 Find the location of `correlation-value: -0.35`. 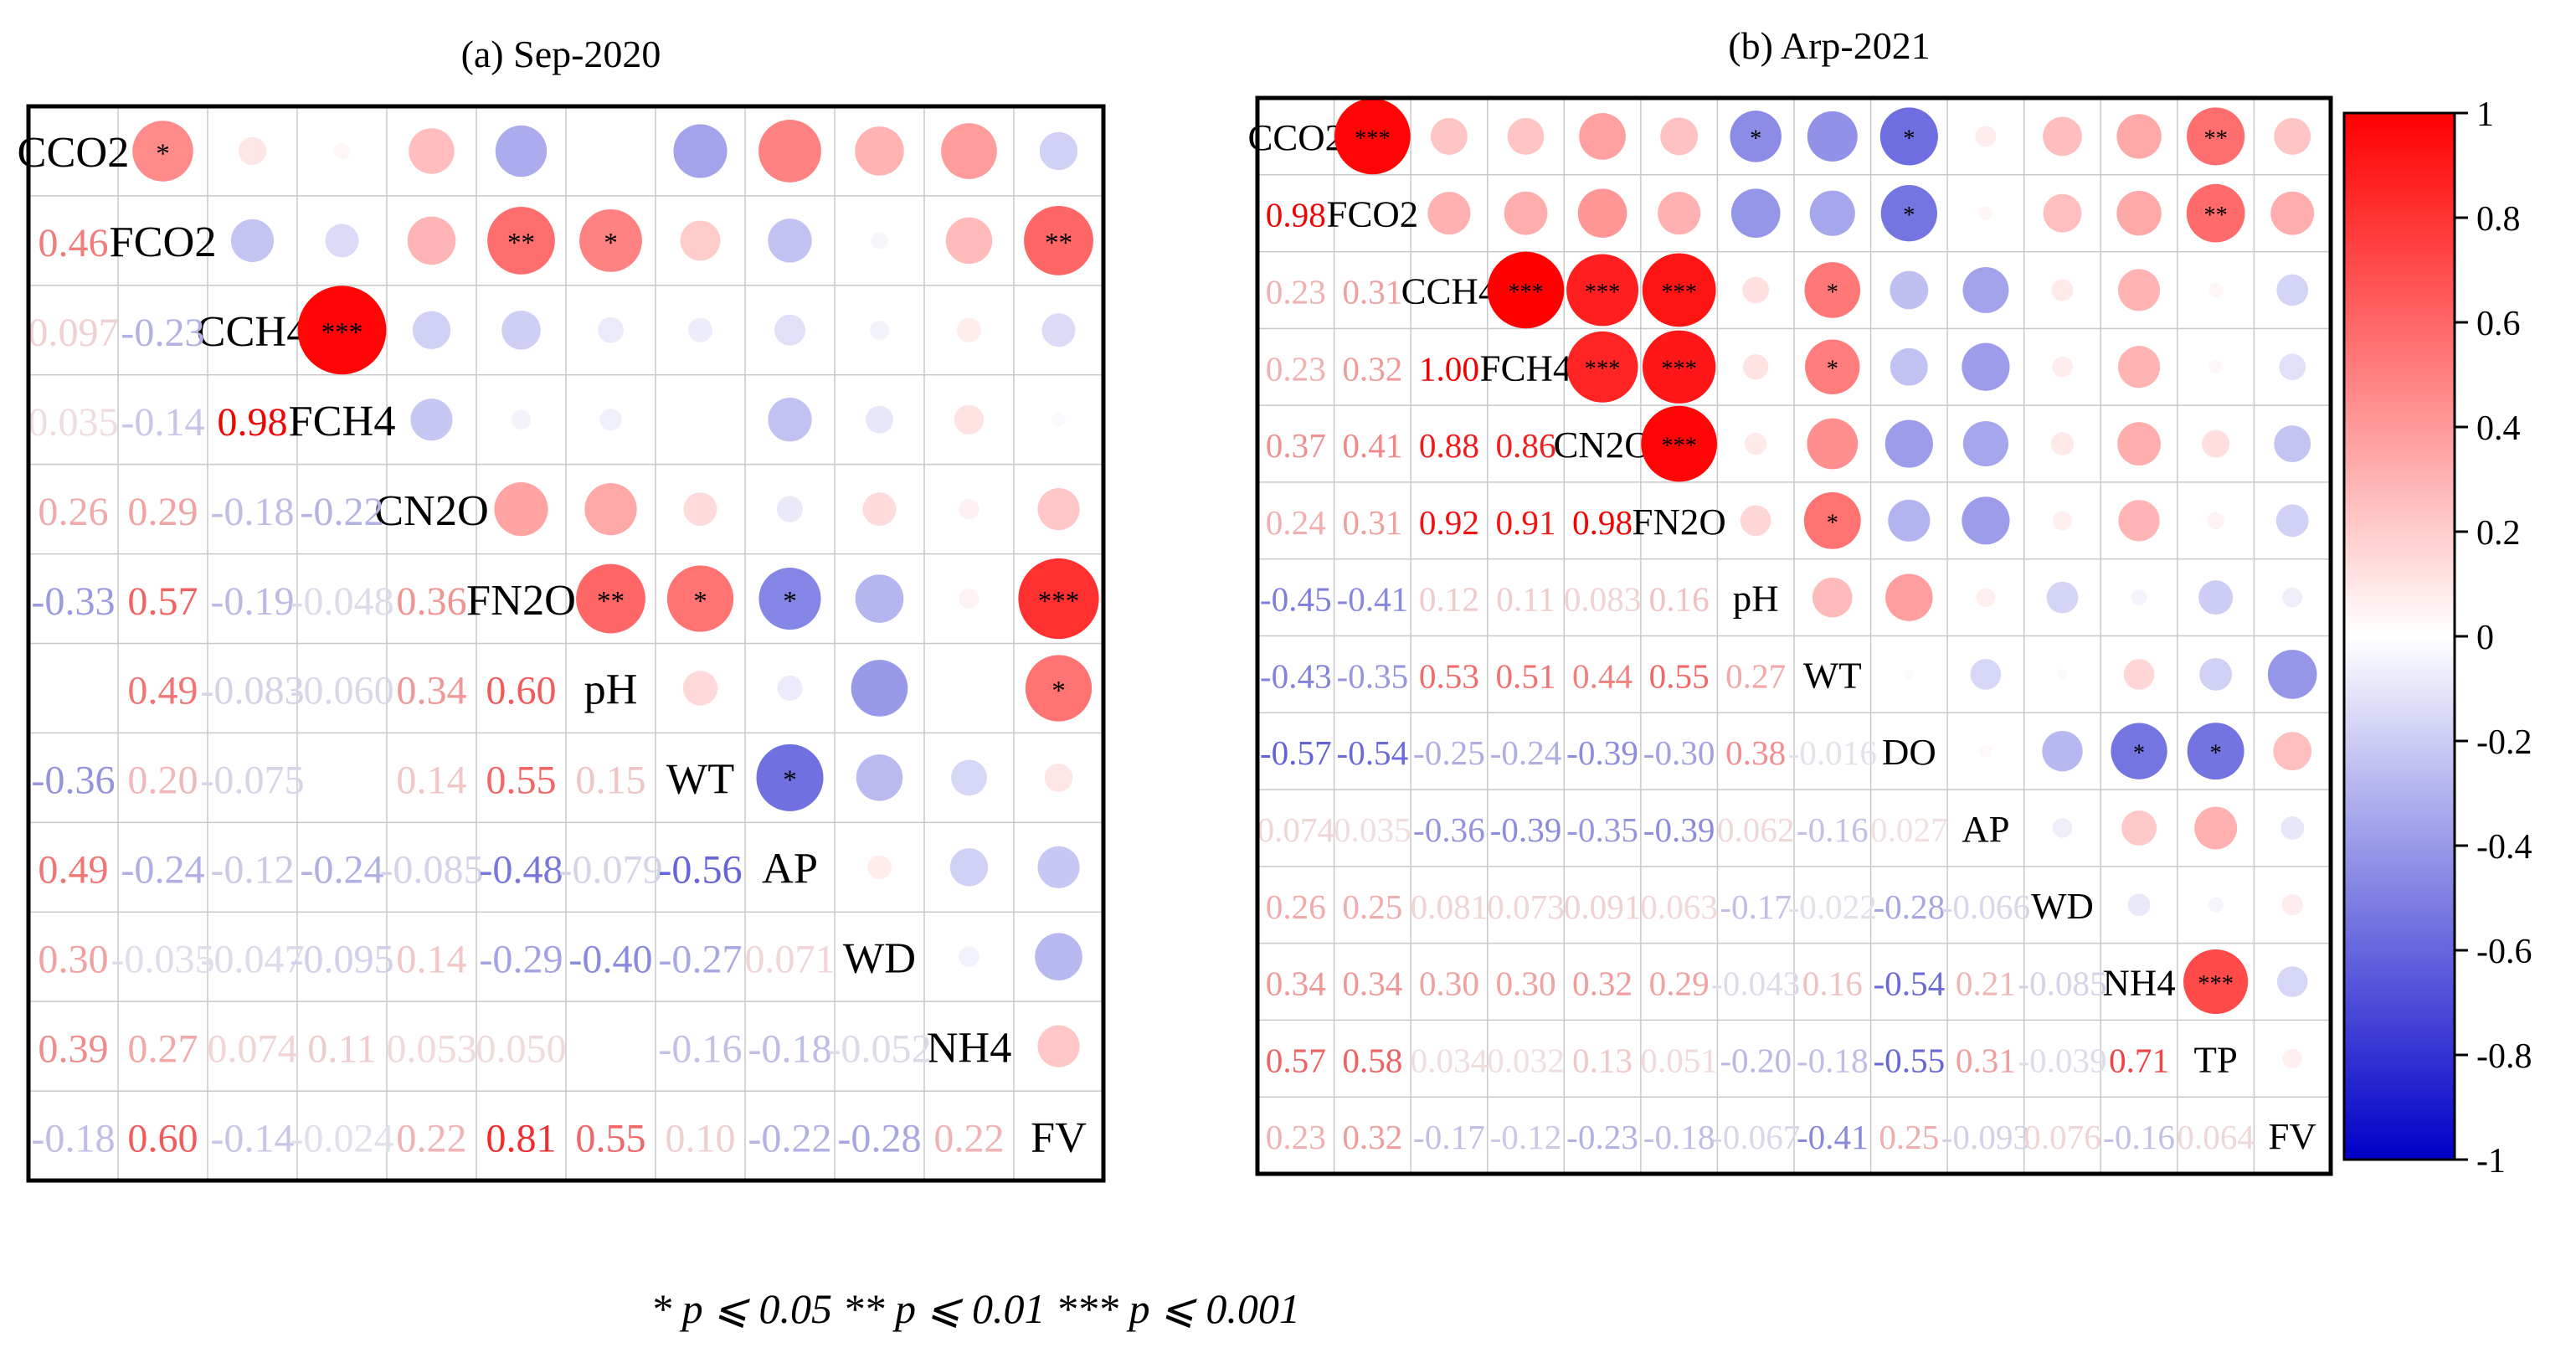

correlation-value: -0.35 is located at coordinates (1372, 675).